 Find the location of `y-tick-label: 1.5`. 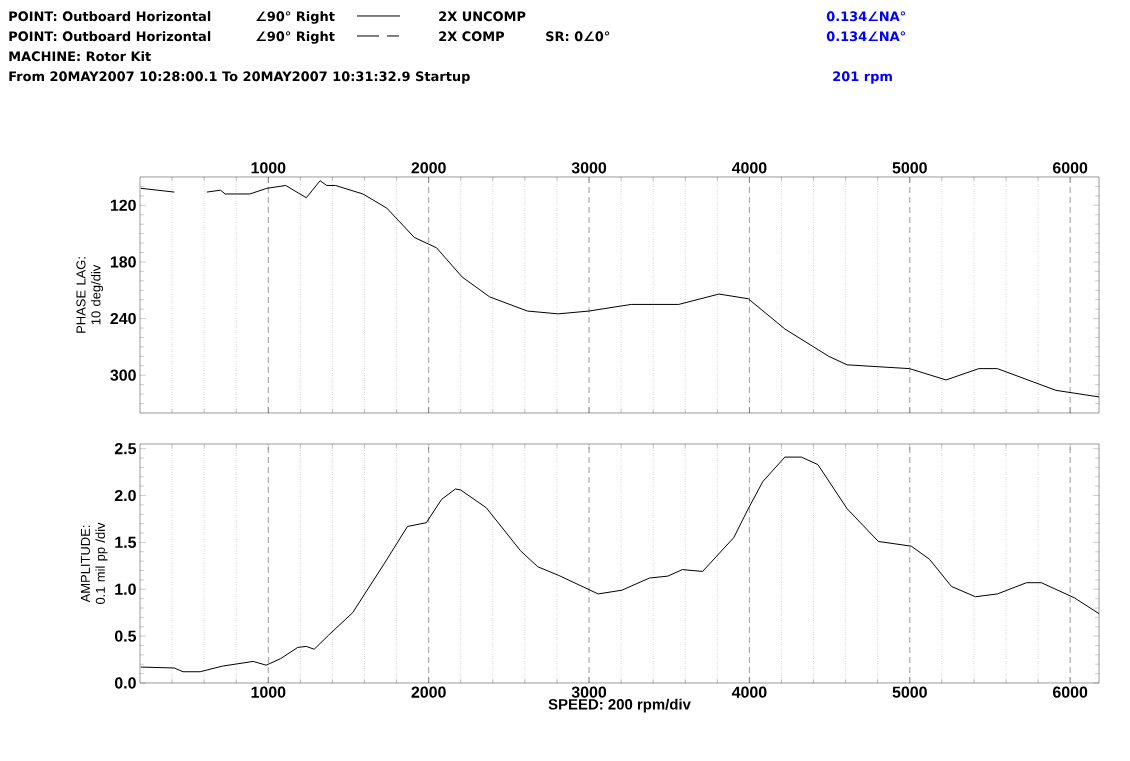

y-tick-label: 1.5 is located at coordinates (126, 542).